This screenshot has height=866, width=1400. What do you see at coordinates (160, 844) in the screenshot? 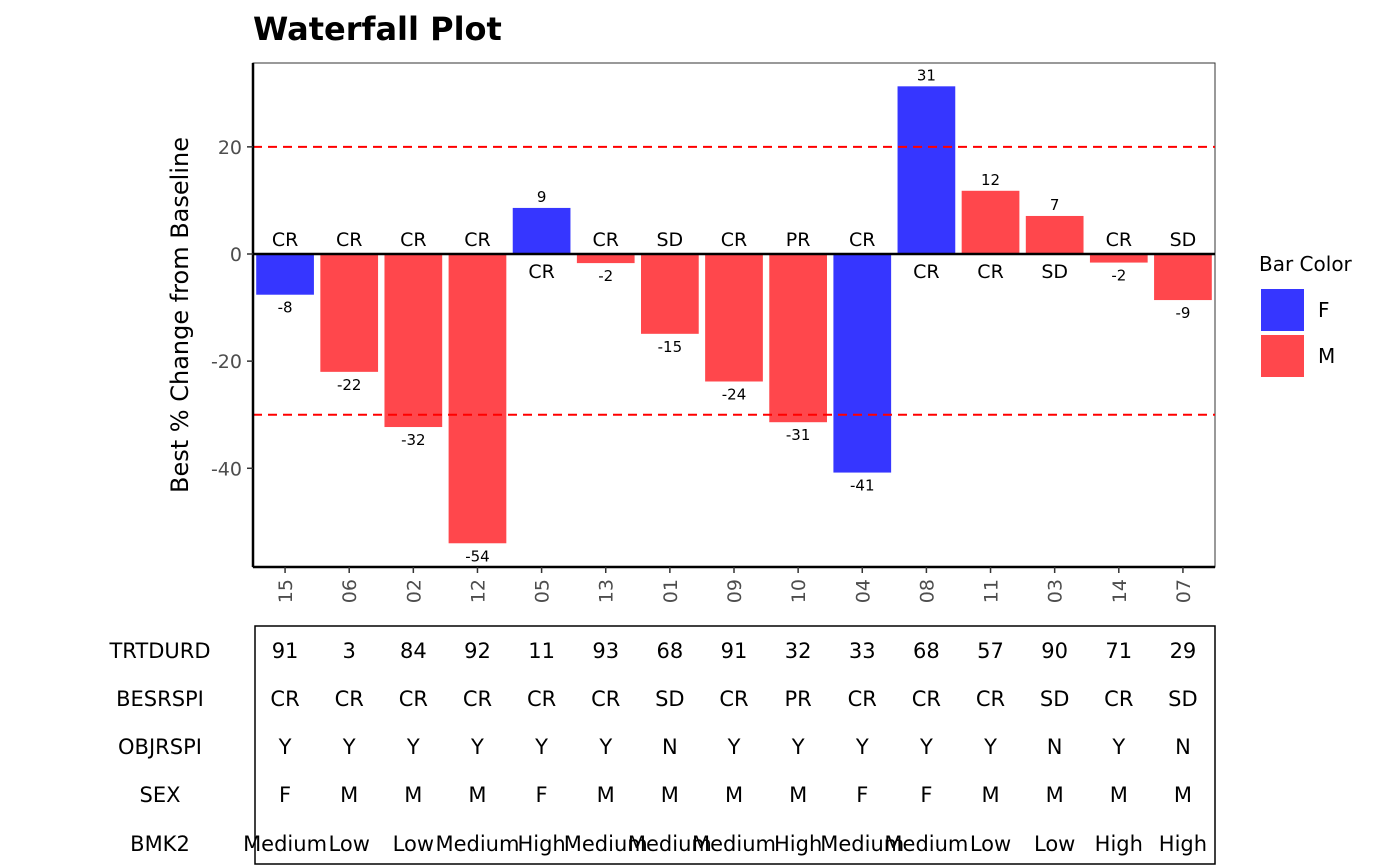
I see `table-row-label: BMK2` at bounding box center [160, 844].